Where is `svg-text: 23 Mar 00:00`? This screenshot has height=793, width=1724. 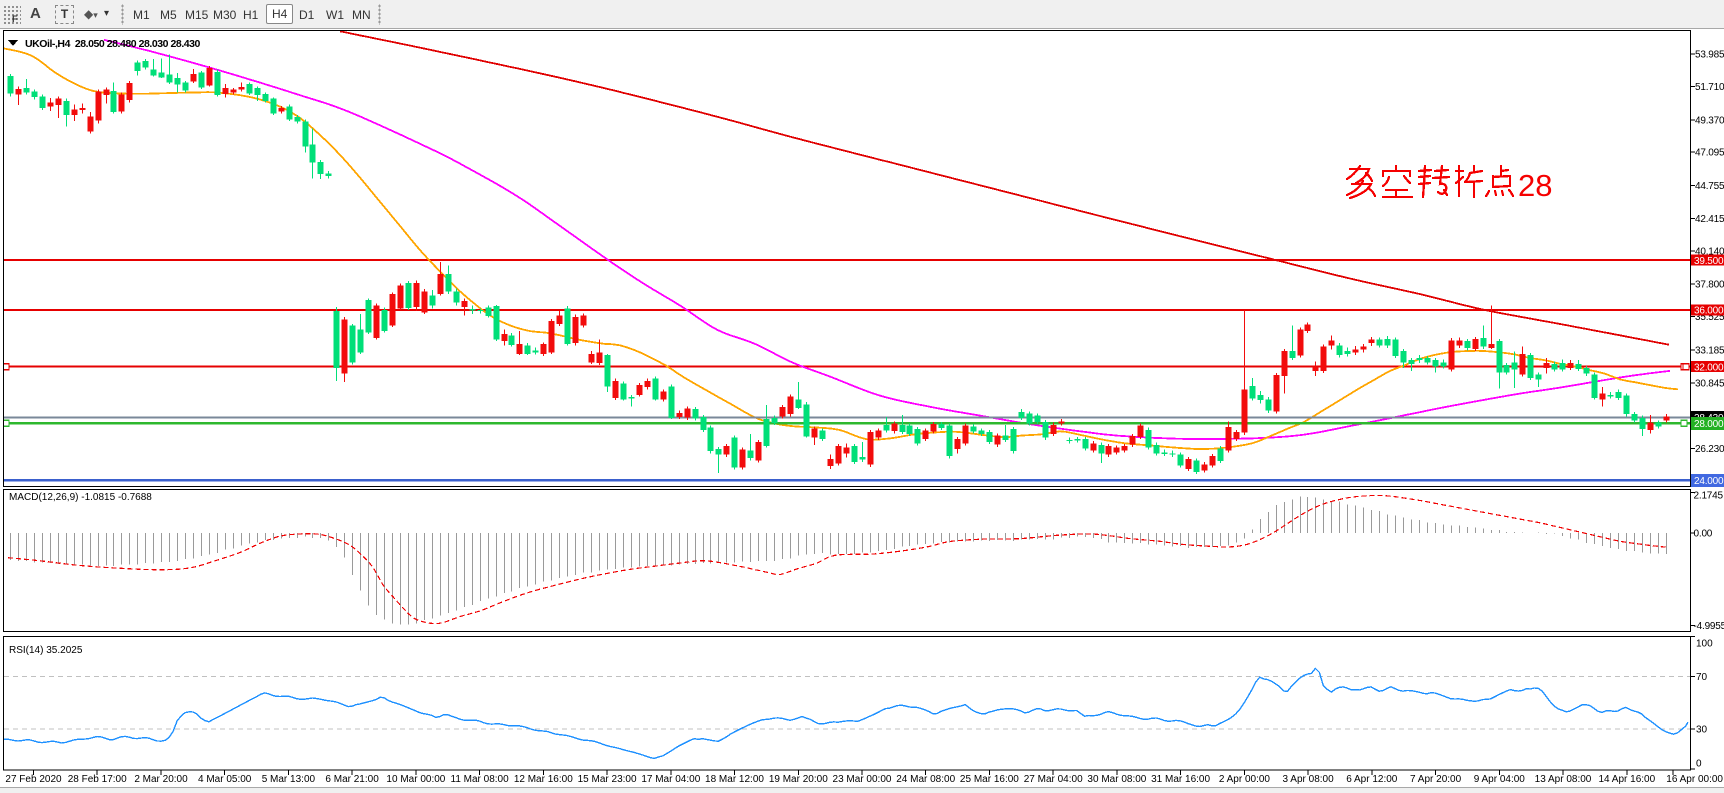 svg-text: 23 Mar 00:00 is located at coordinates (862, 779).